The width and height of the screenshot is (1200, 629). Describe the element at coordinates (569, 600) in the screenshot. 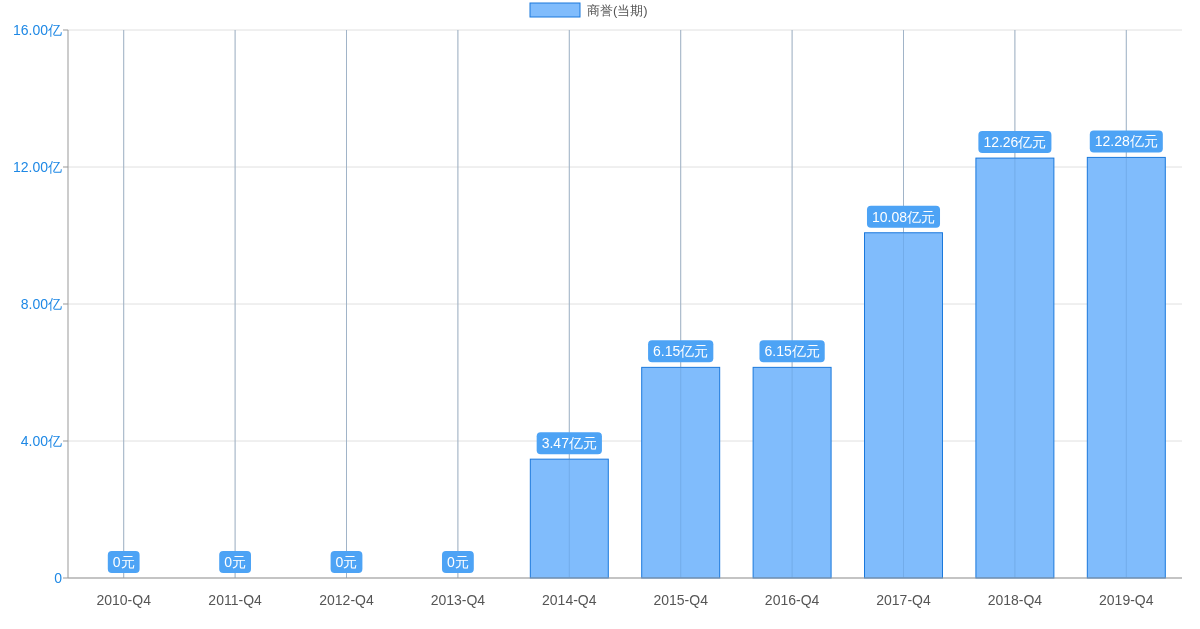

I see `x-tick-label: 2014-Q4` at that location.